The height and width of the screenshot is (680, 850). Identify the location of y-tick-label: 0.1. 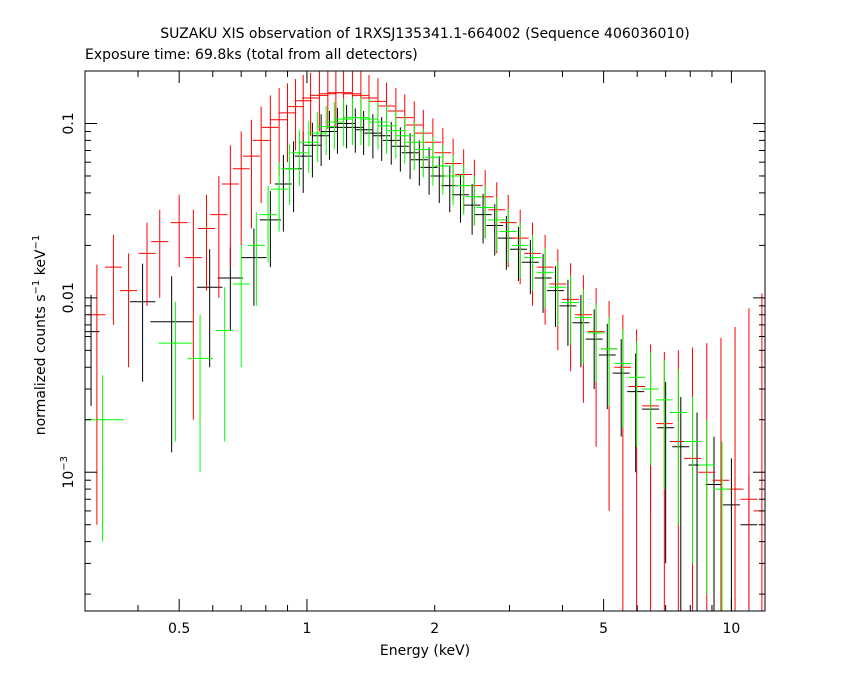
(69, 123).